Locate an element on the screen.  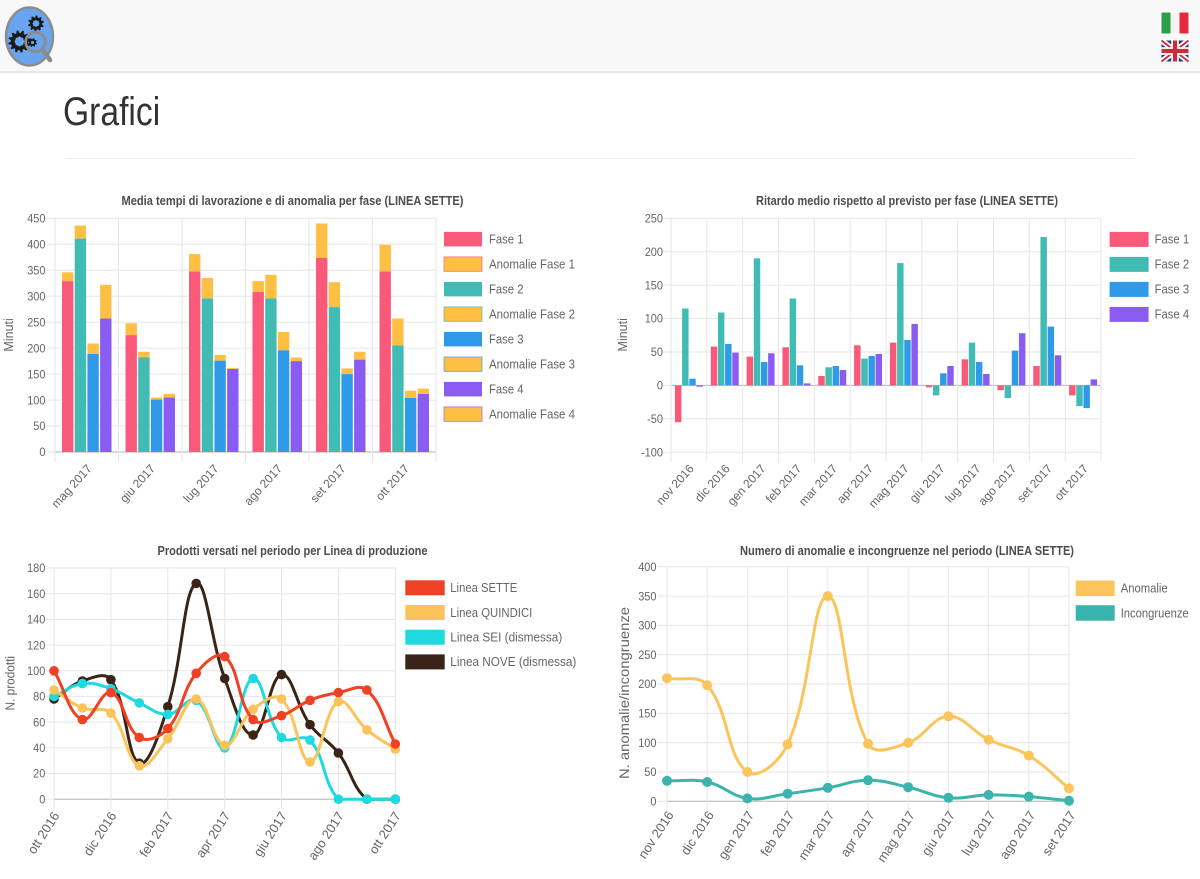
svg-text: Anomalie Fase 2 is located at coordinates (532, 315).